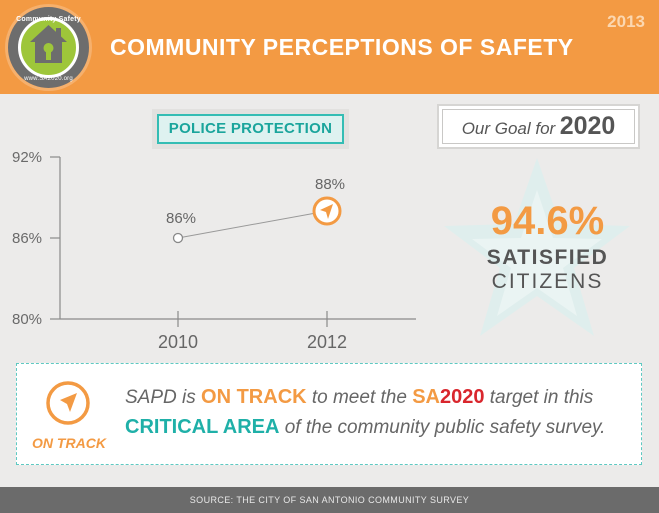  Describe the element at coordinates (48, 19) in the screenshot. I see `badge-top-text: Community Safety` at that location.